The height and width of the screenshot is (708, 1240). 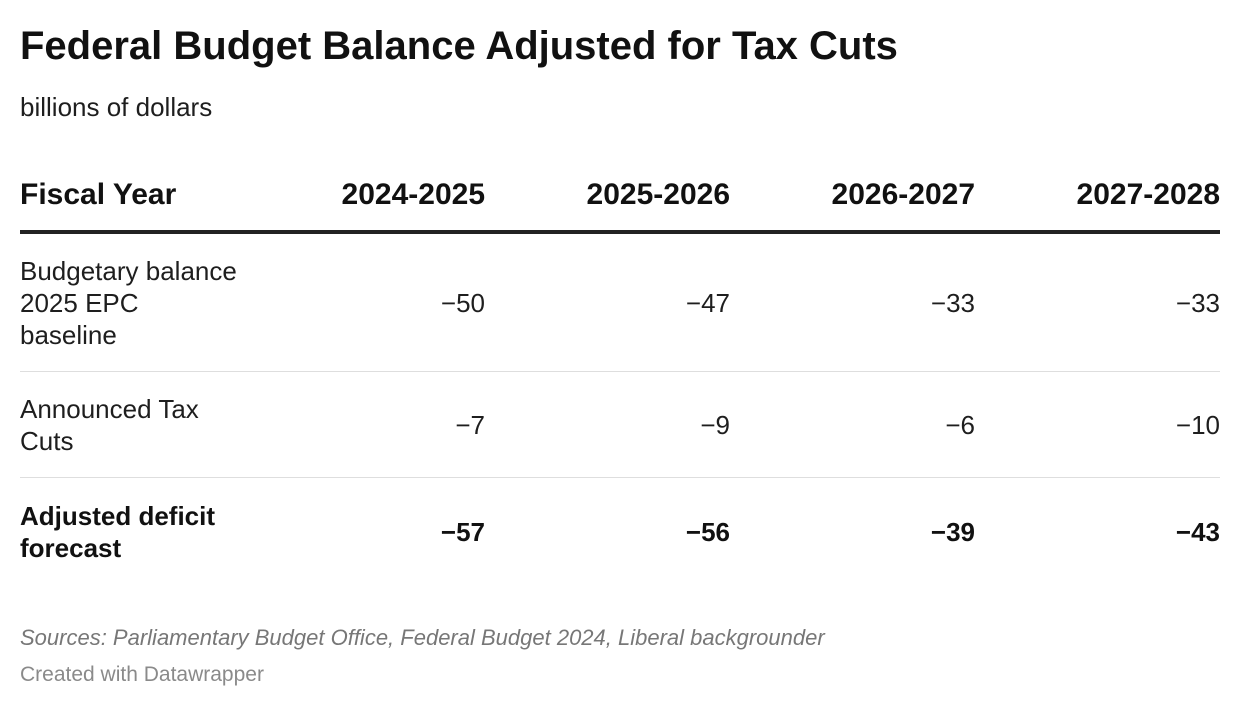 What do you see at coordinates (130, 424) in the screenshot?
I see `row-label: Announced Tax Cuts` at bounding box center [130, 424].